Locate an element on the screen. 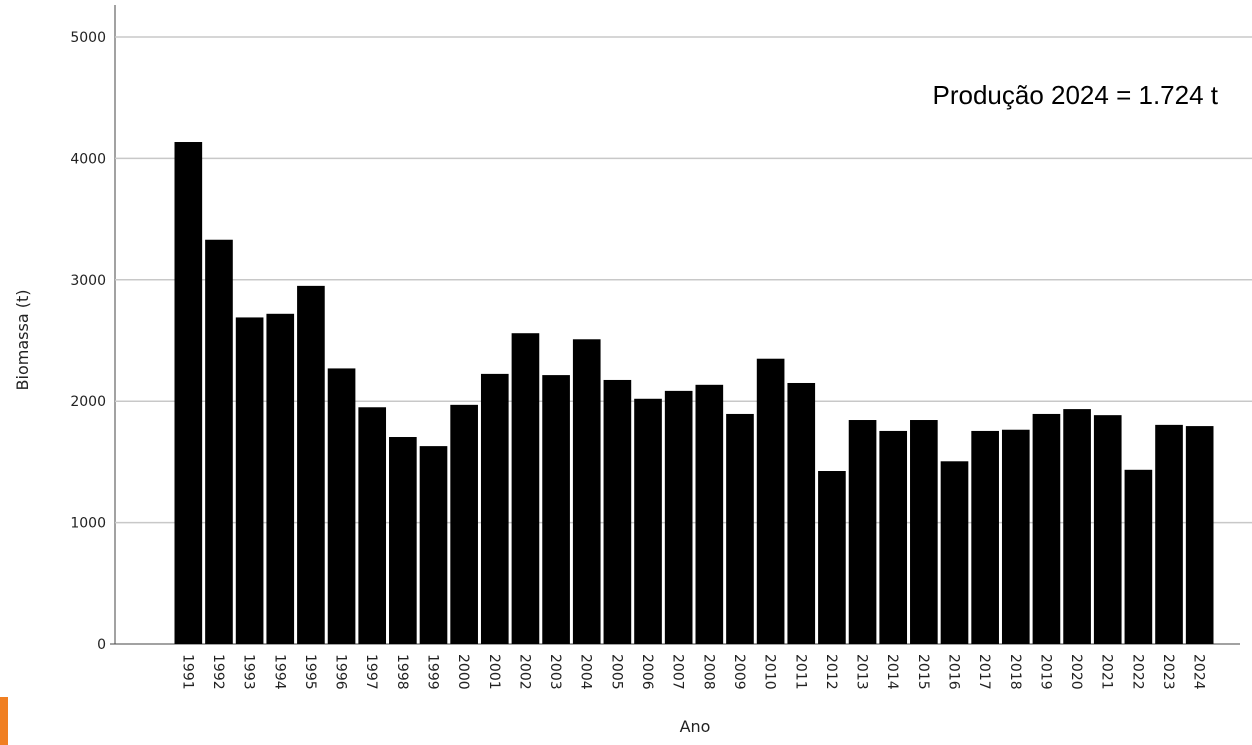 The image size is (1252, 745). x-tick-label: 1995 is located at coordinates (310, 672).